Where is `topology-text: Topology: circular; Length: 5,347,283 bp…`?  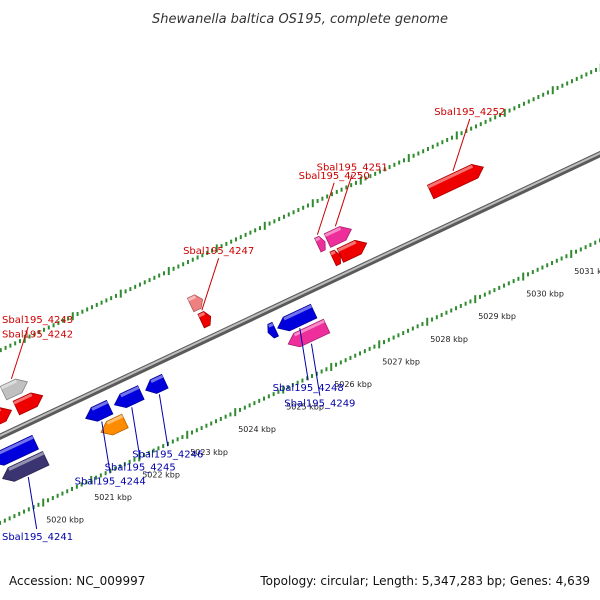 topology-text: Topology: circular; Length: 5,347,283 bp… is located at coordinates (425, 581).